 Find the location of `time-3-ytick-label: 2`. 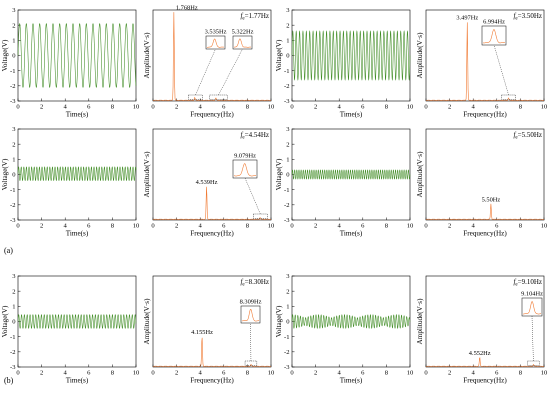

time-3-ytick-label: 2 is located at coordinates (13, 144).